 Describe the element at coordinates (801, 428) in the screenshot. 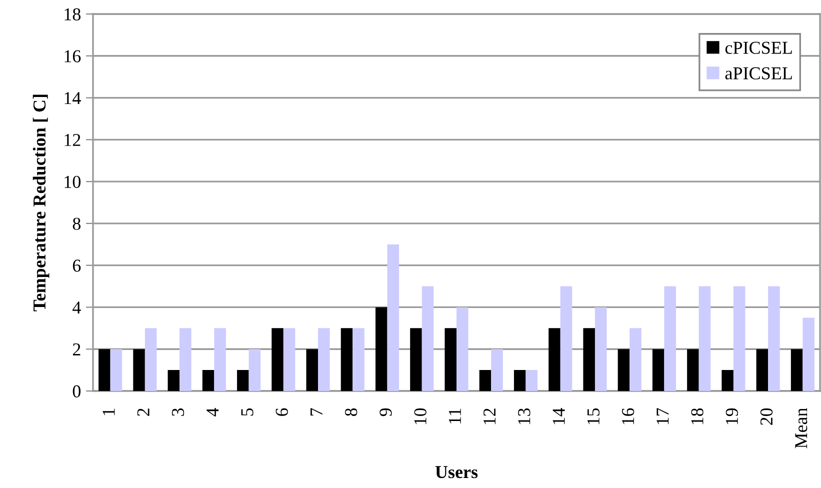

I see `x-tick-label: Mean` at that location.